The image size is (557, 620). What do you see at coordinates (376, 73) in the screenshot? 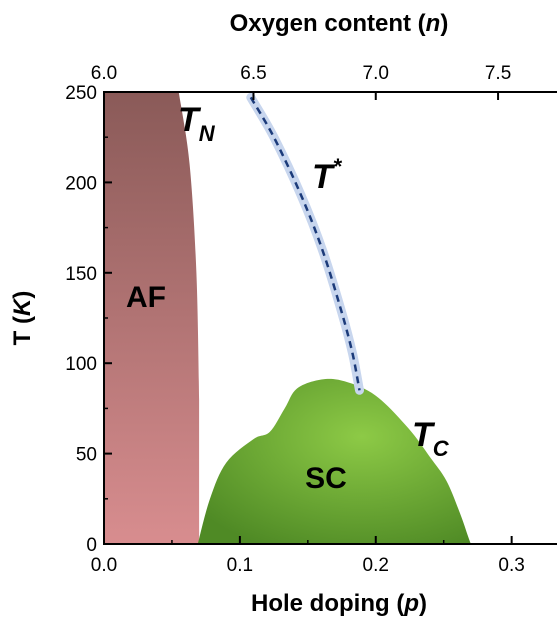
I see `x2-tick-label: 7.0` at bounding box center [376, 73].